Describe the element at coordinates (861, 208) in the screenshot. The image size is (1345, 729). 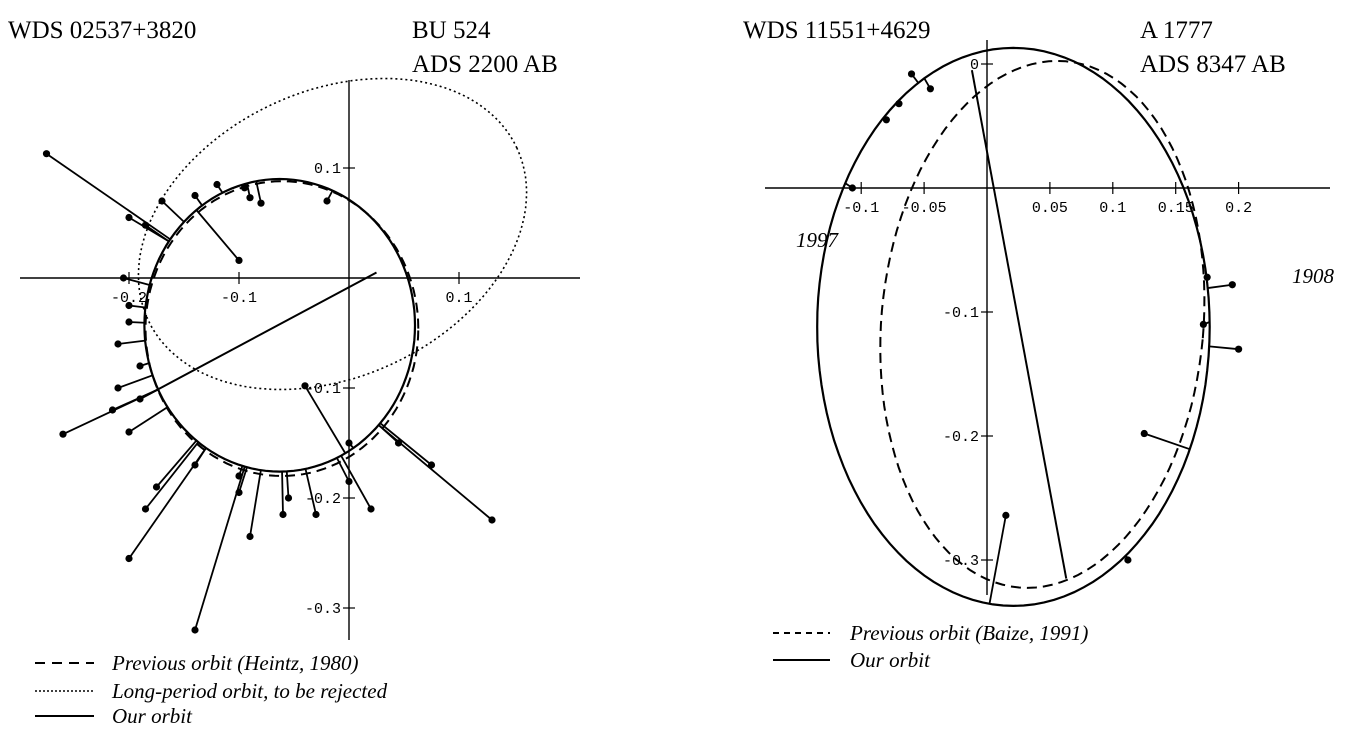
I see `x-tick-label: -0.1` at that location.